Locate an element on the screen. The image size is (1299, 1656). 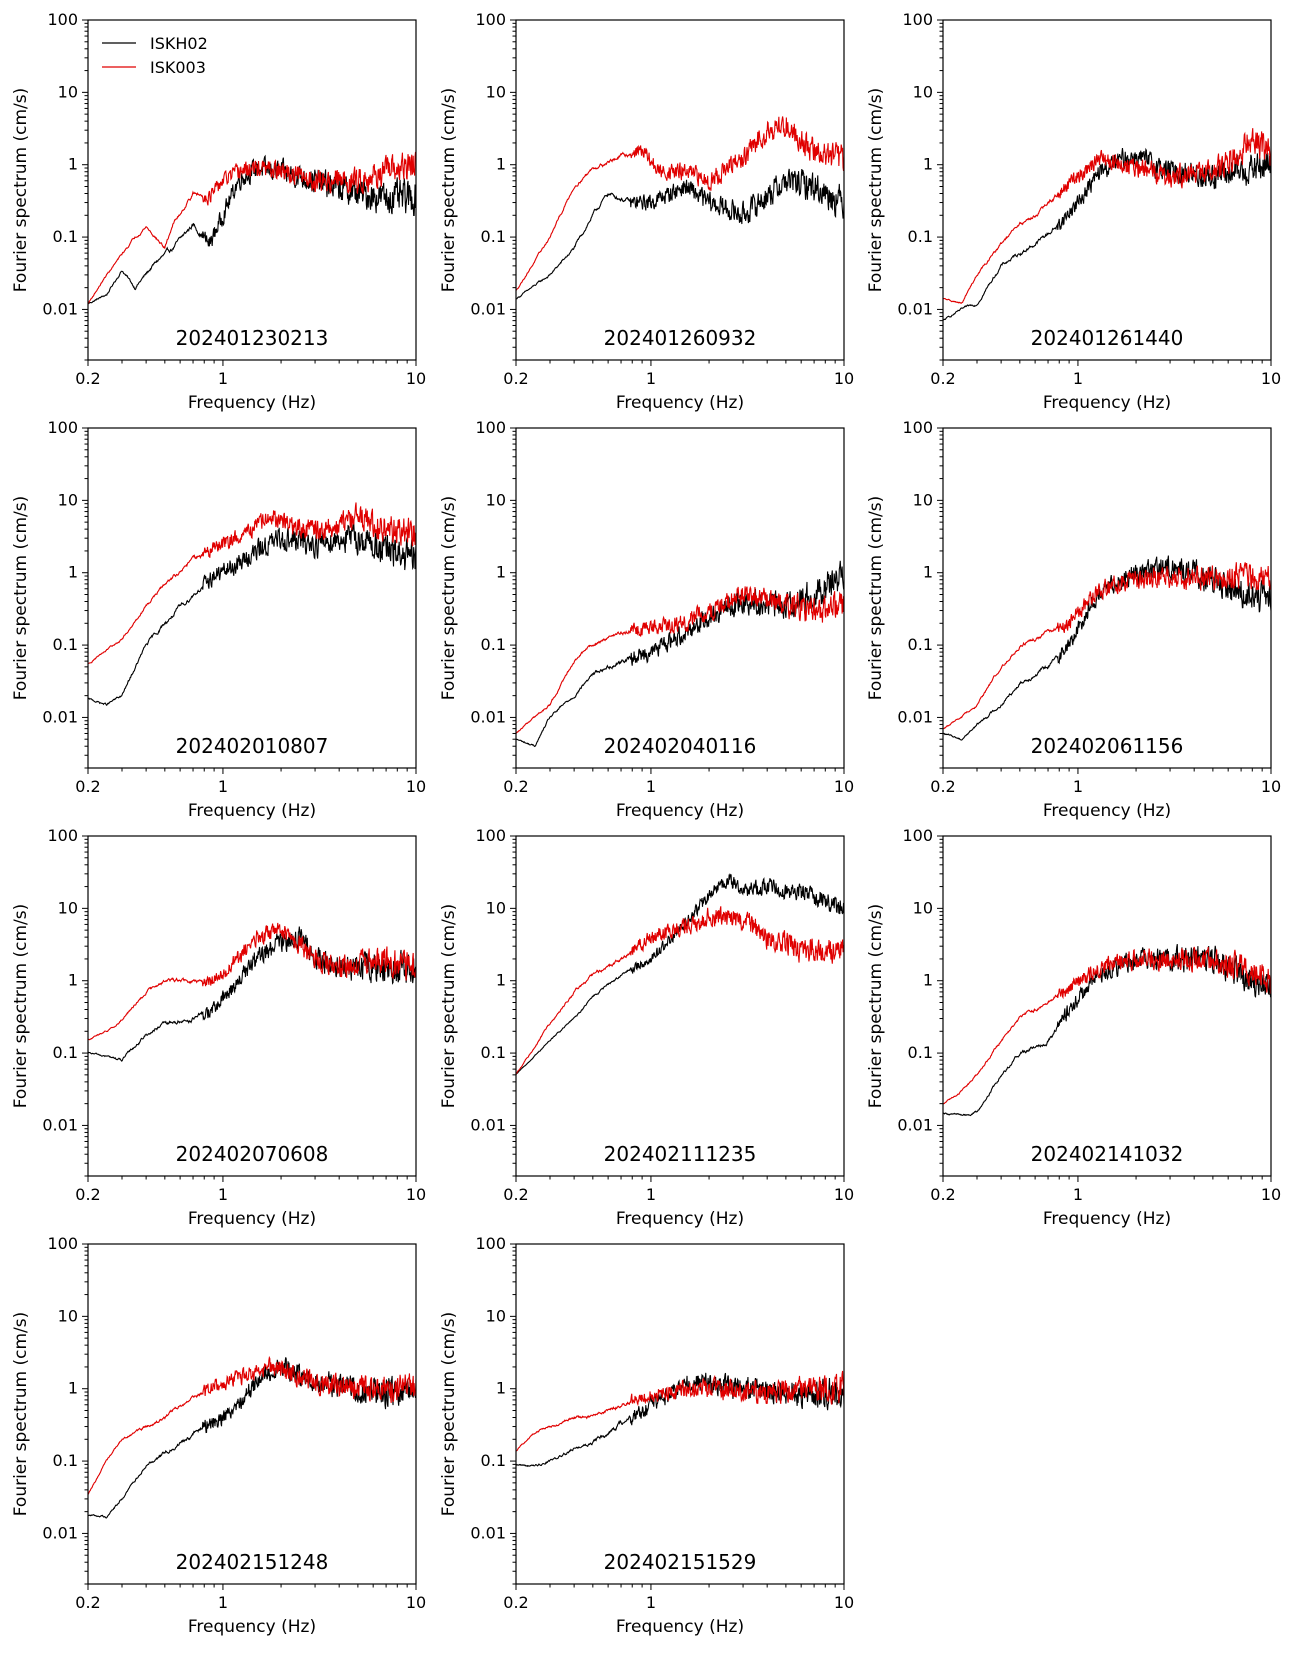
event-id-label: 202402111235 is located at coordinates (680, 1154).